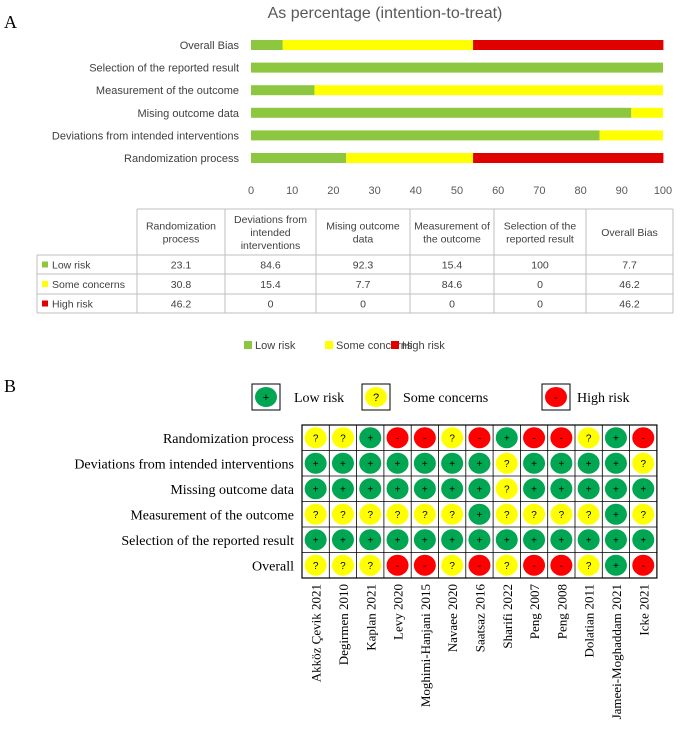 This screenshot has width=685, height=741. What do you see at coordinates (71, 266) in the screenshot?
I see `table-row-label: Low risk` at bounding box center [71, 266].